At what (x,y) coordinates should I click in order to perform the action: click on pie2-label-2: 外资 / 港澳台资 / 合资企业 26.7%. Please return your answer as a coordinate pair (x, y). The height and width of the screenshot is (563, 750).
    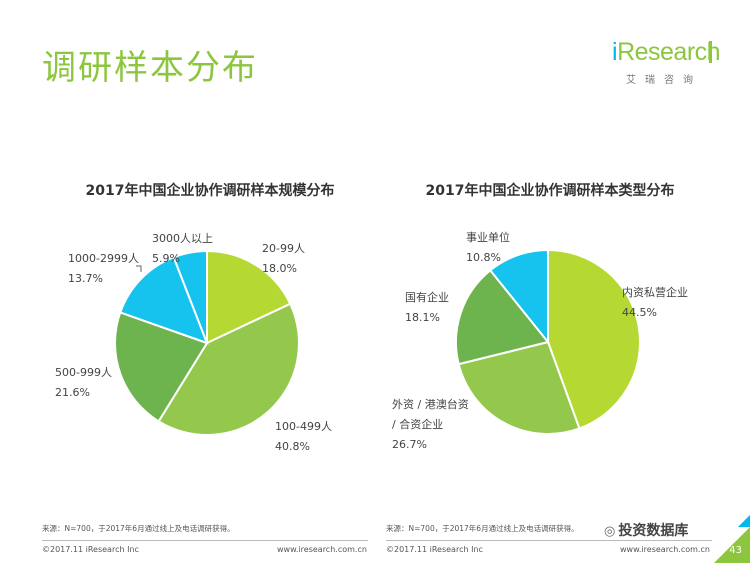
    Looking at the image, I should click on (430, 424).